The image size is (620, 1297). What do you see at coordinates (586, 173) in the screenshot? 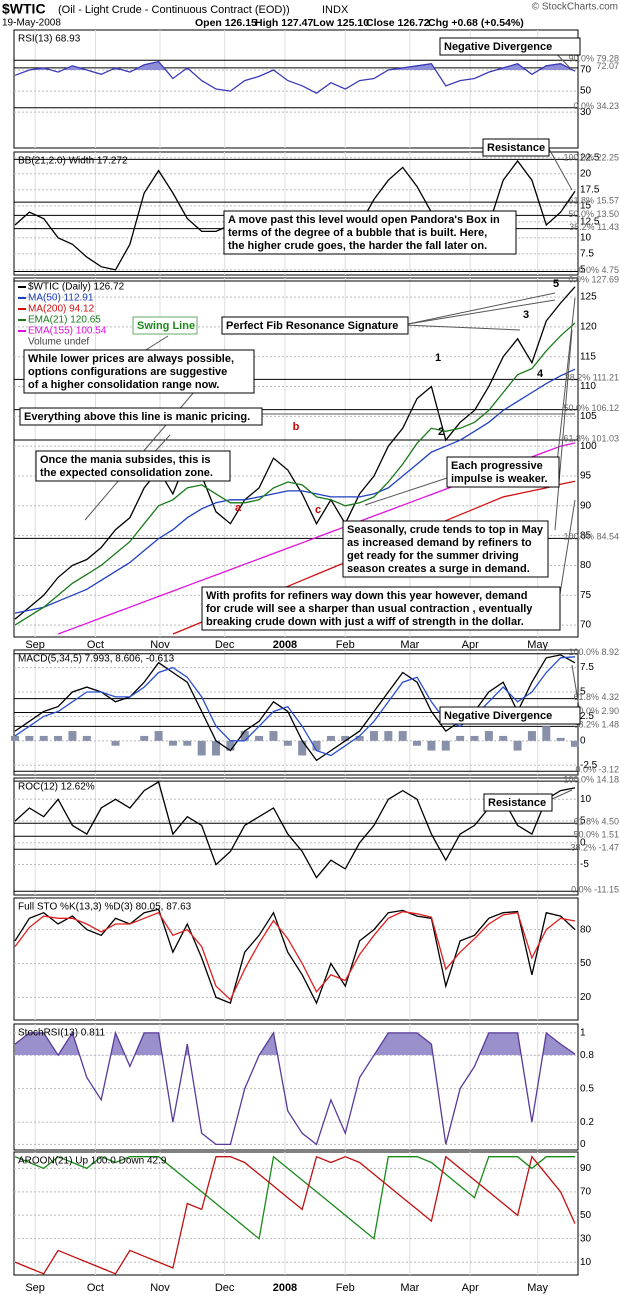
I see `y-tick-label: 20` at bounding box center [586, 173].